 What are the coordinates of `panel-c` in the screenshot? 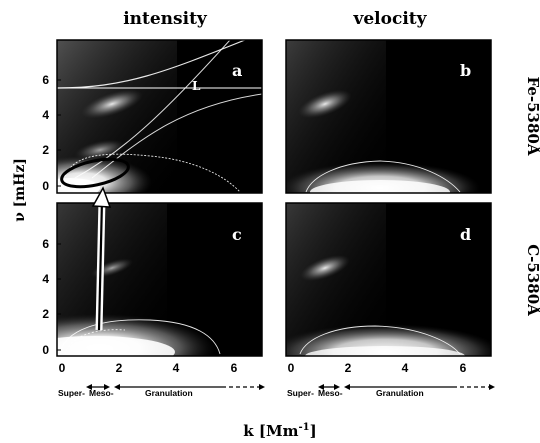 It's located at (159, 279).